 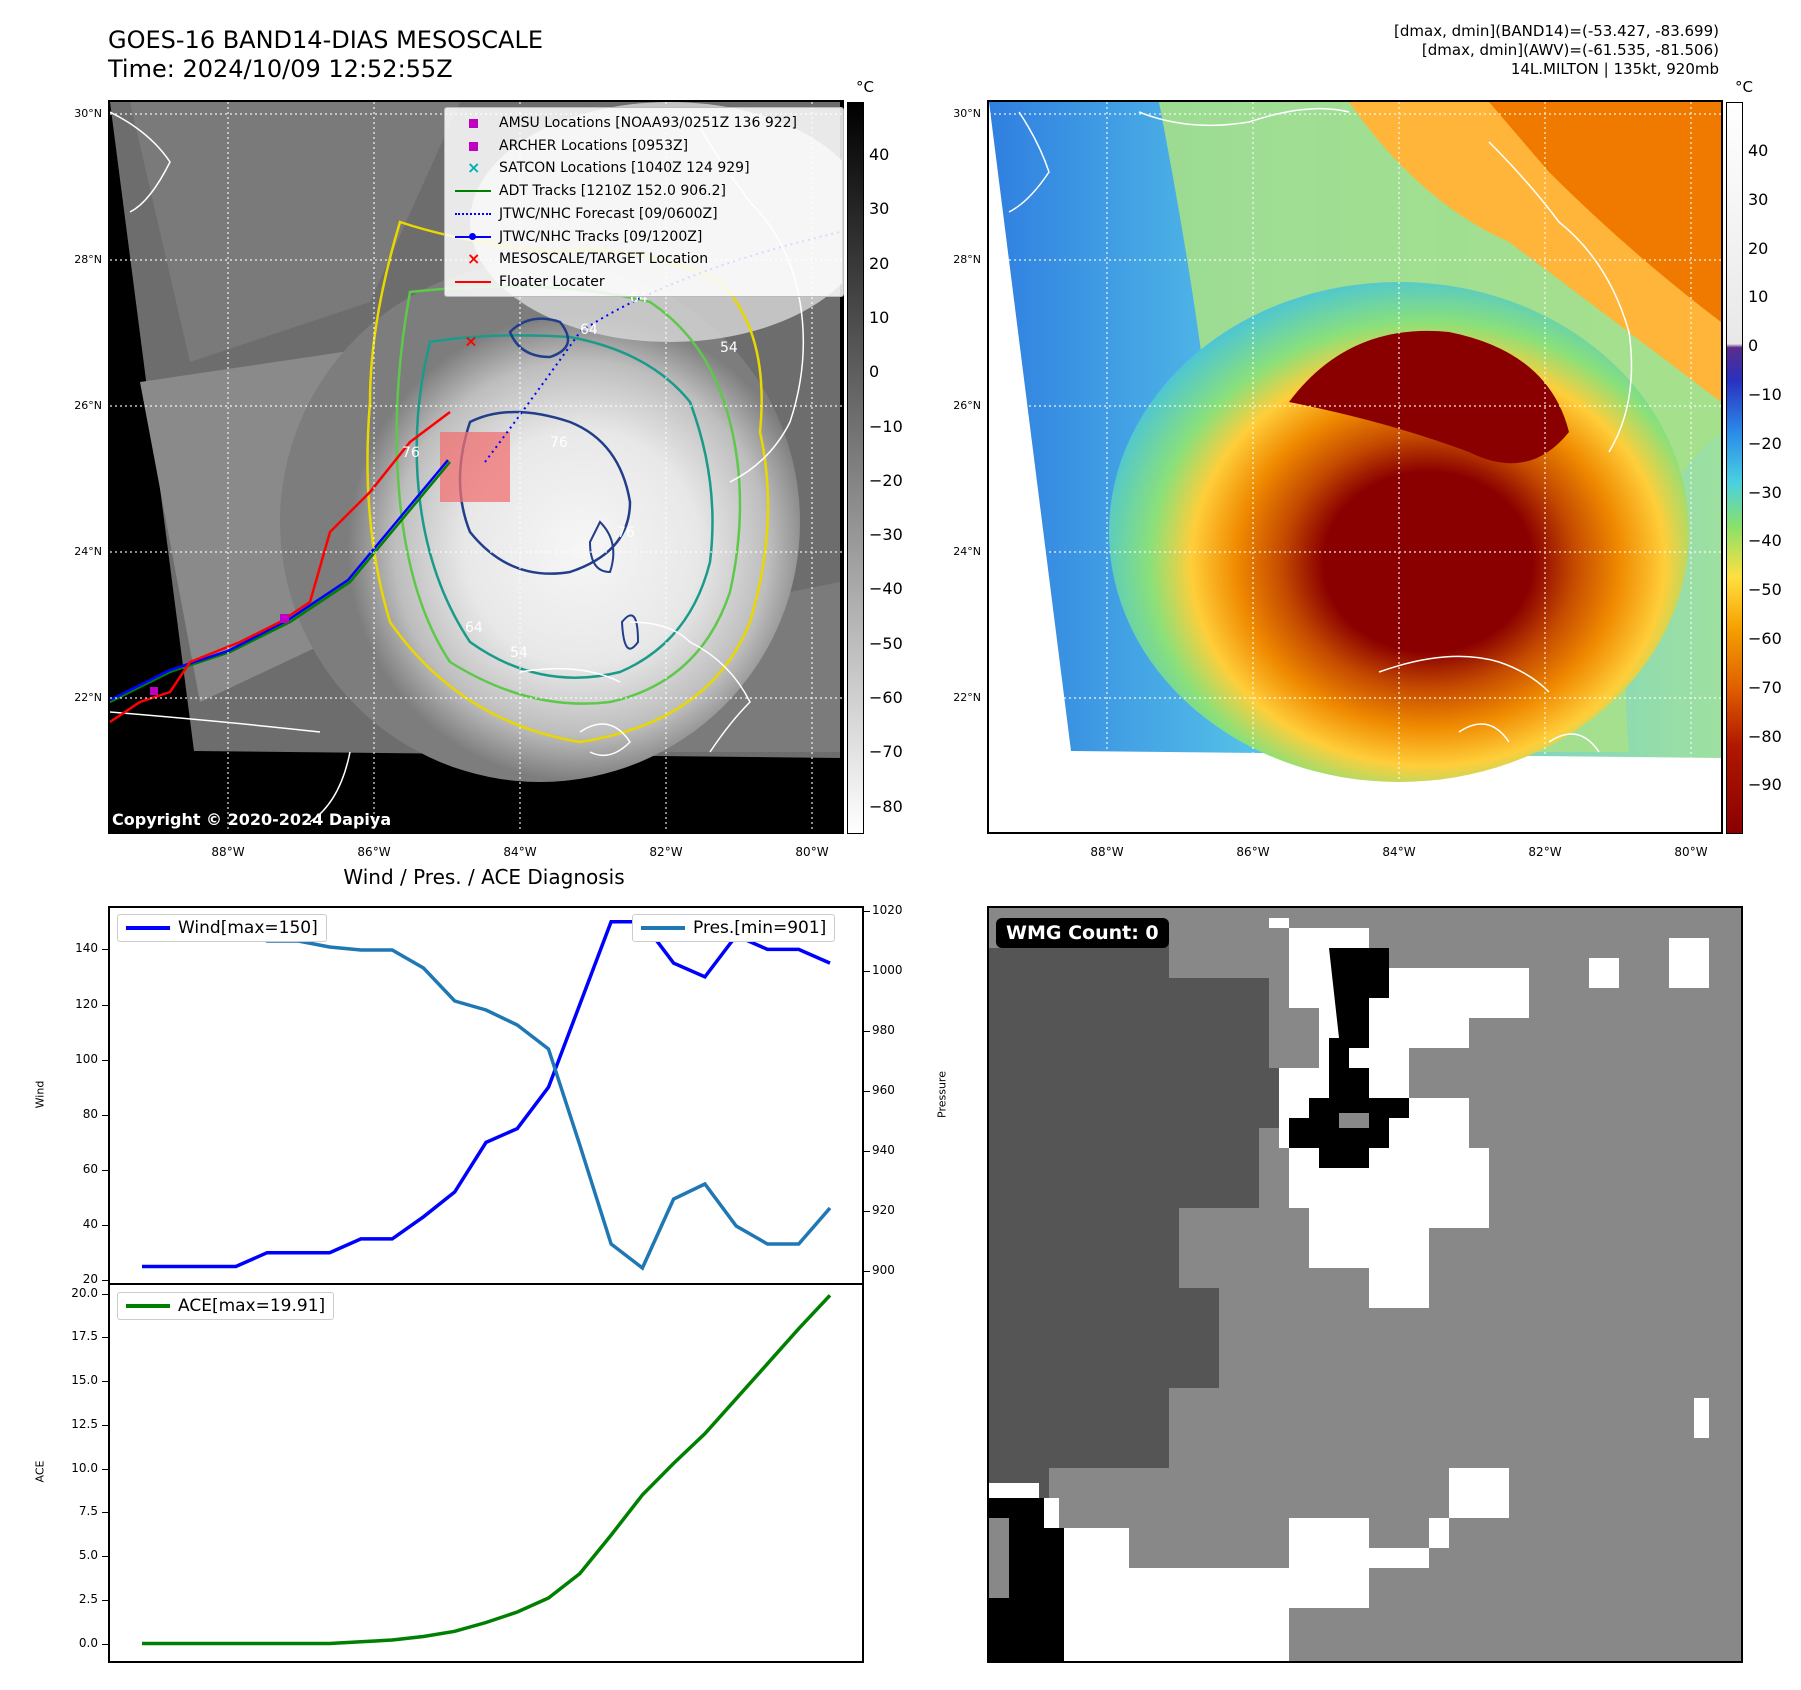 What do you see at coordinates (484, 877) in the screenshot?
I see `diagnosis-title: Wind / Pres. / ACE Diagnosis` at bounding box center [484, 877].